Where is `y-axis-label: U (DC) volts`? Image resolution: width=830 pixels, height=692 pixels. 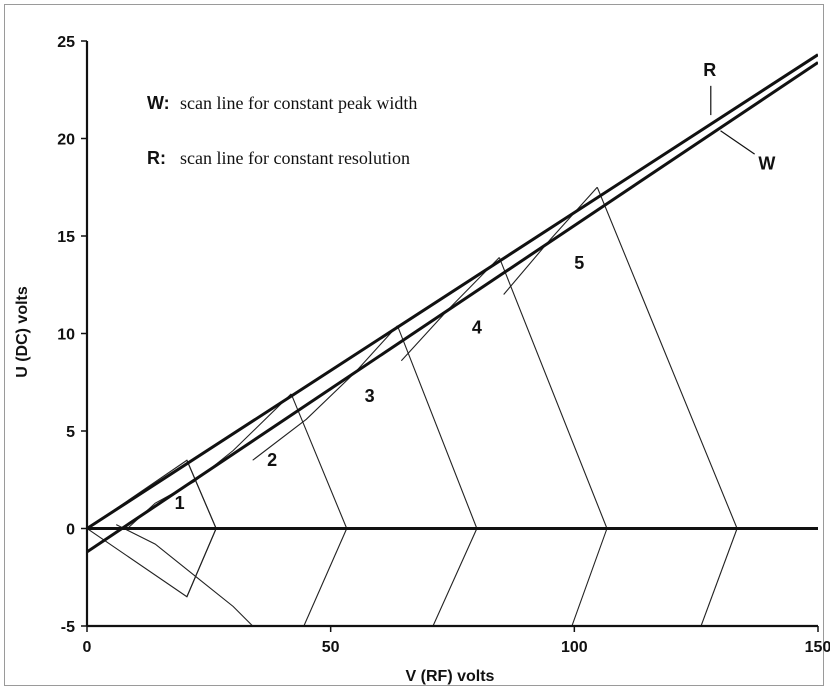 y-axis-label: U (DC) volts is located at coordinates (22, 332).